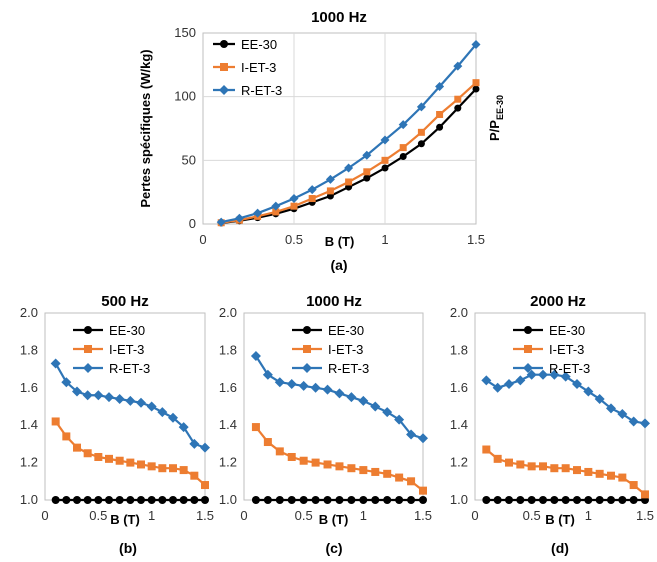  I want to click on y-tick-label: 50, so click(189, 159).